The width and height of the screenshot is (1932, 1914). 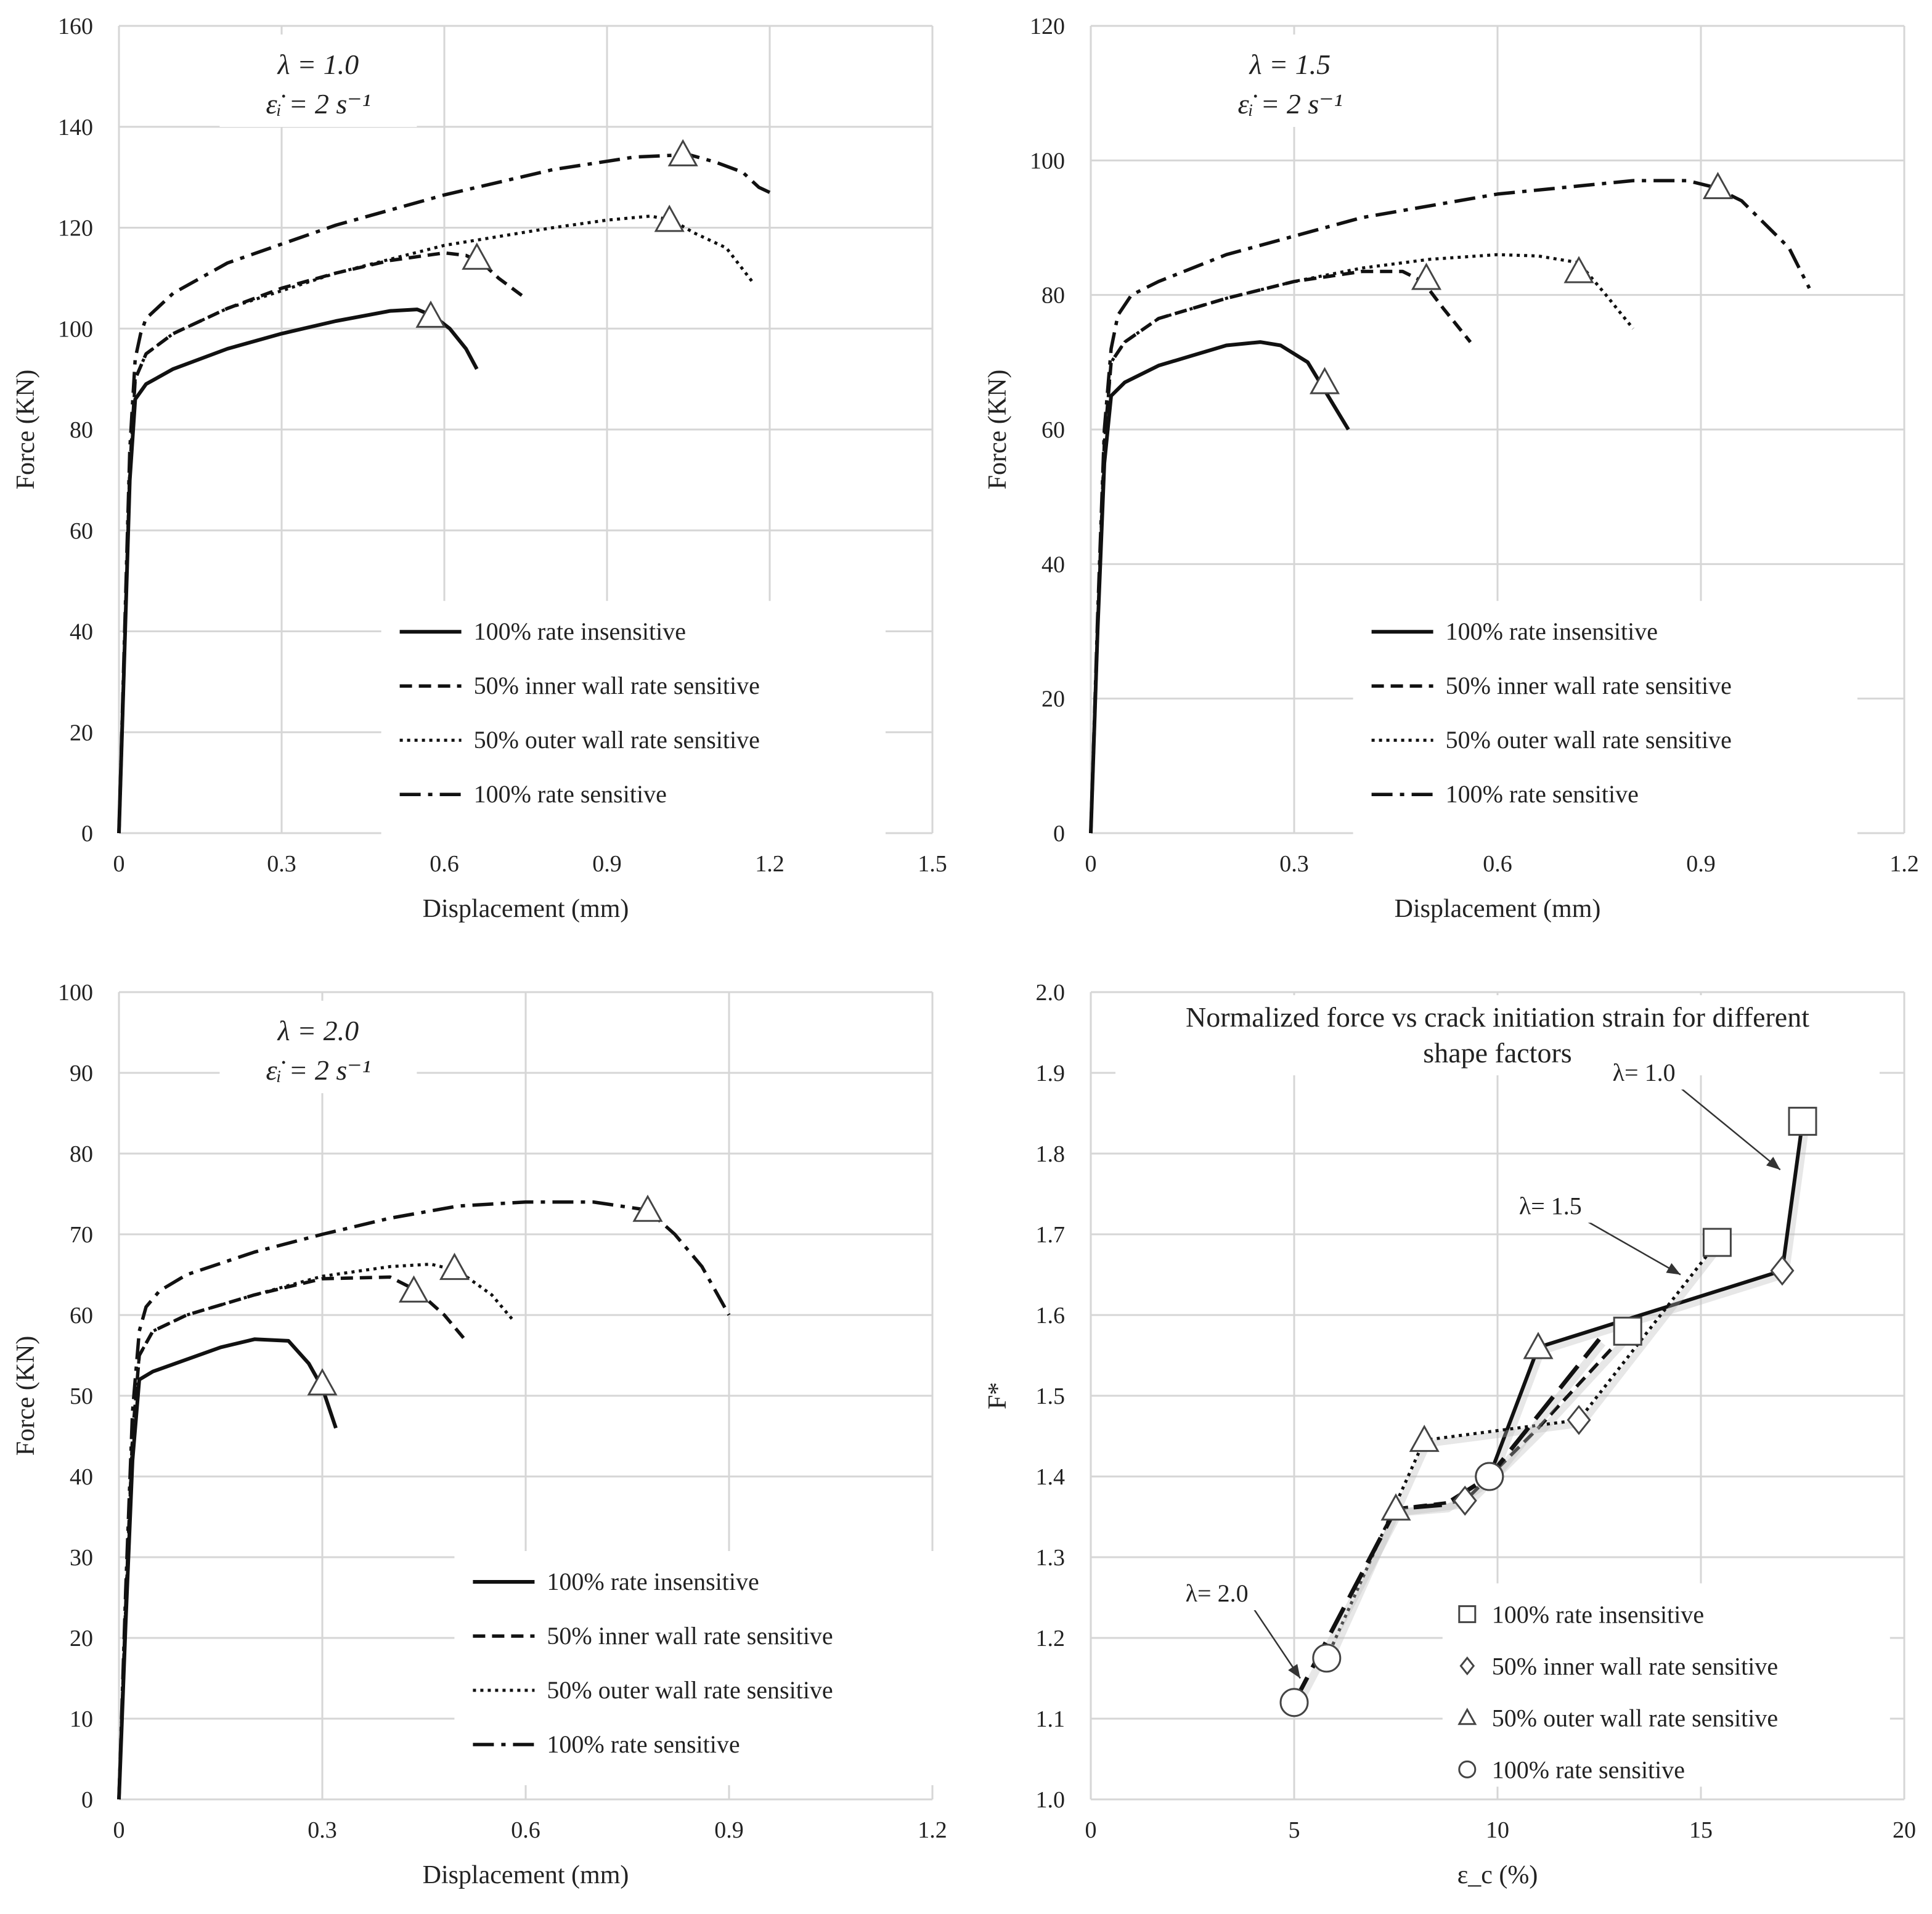 I want to click on strain-rate-annotation: ε̇ᵢ = 2 s⁻¹, so click(x=318, y=104).